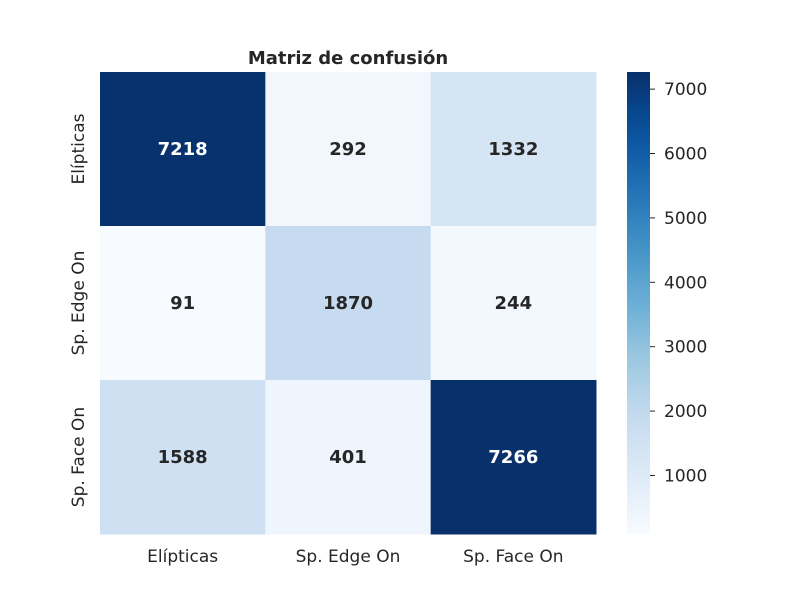  Describe the element at coordinates (685, 283) in the screenshot. I see `colorbar-tick-label: 4000` at that location.